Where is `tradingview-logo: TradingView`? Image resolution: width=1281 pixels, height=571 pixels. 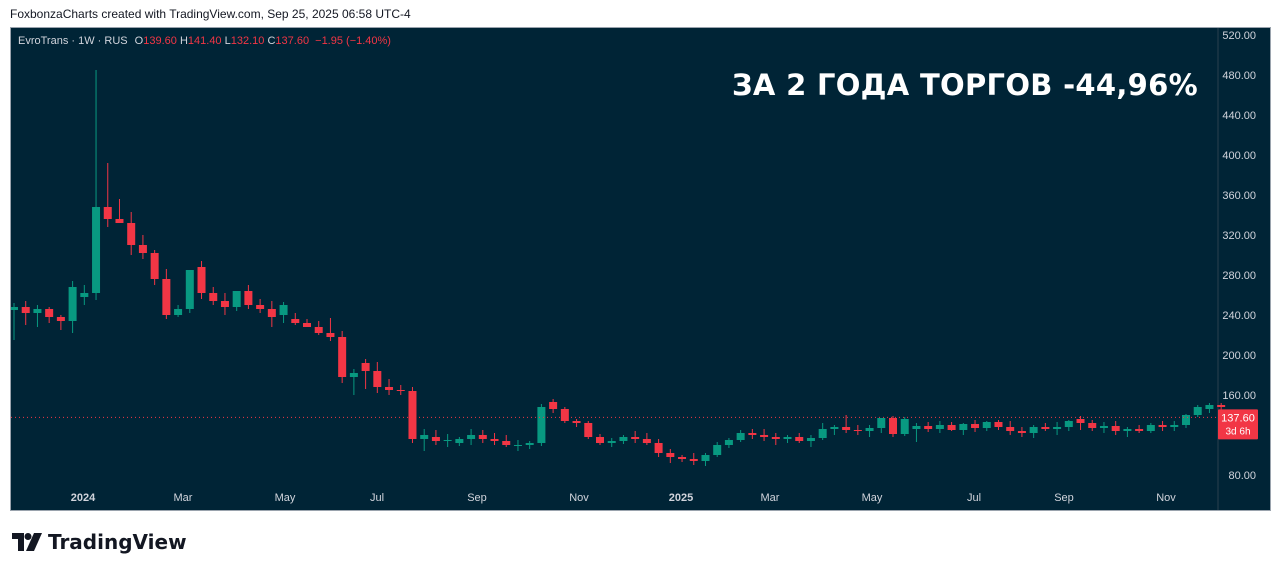
tradingview-logo: TradingView is located at coordinates (99, 542).